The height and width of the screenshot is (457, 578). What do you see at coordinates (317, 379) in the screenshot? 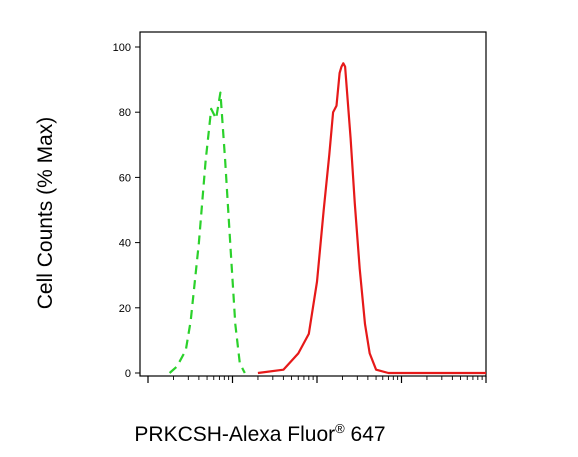
I see `x-axis-ticks` at bounding box center [317, 379].